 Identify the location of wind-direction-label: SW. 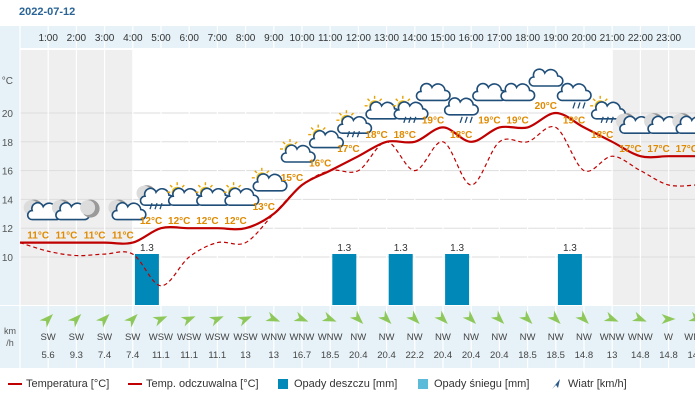
(132, 337).